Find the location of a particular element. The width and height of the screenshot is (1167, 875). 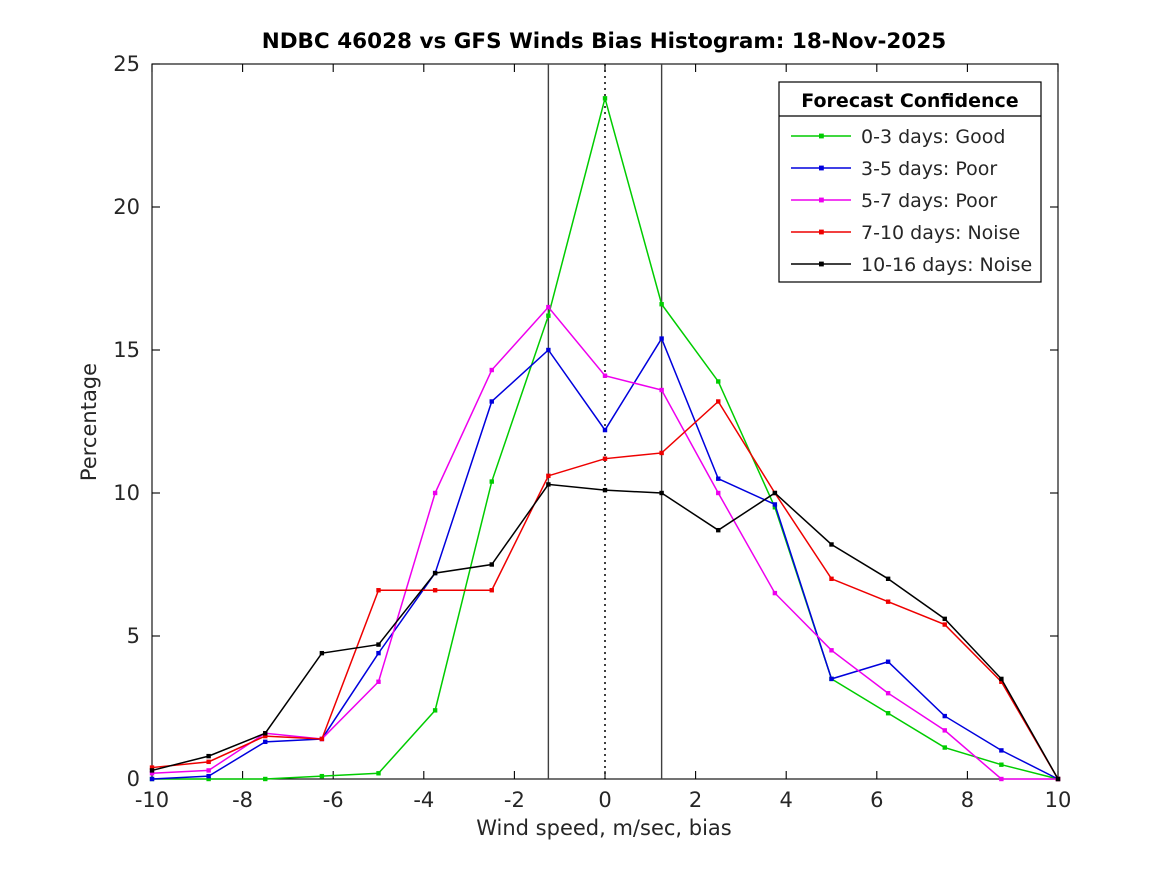

y-axis-title: Percentage is located at coordinates (89, 422).